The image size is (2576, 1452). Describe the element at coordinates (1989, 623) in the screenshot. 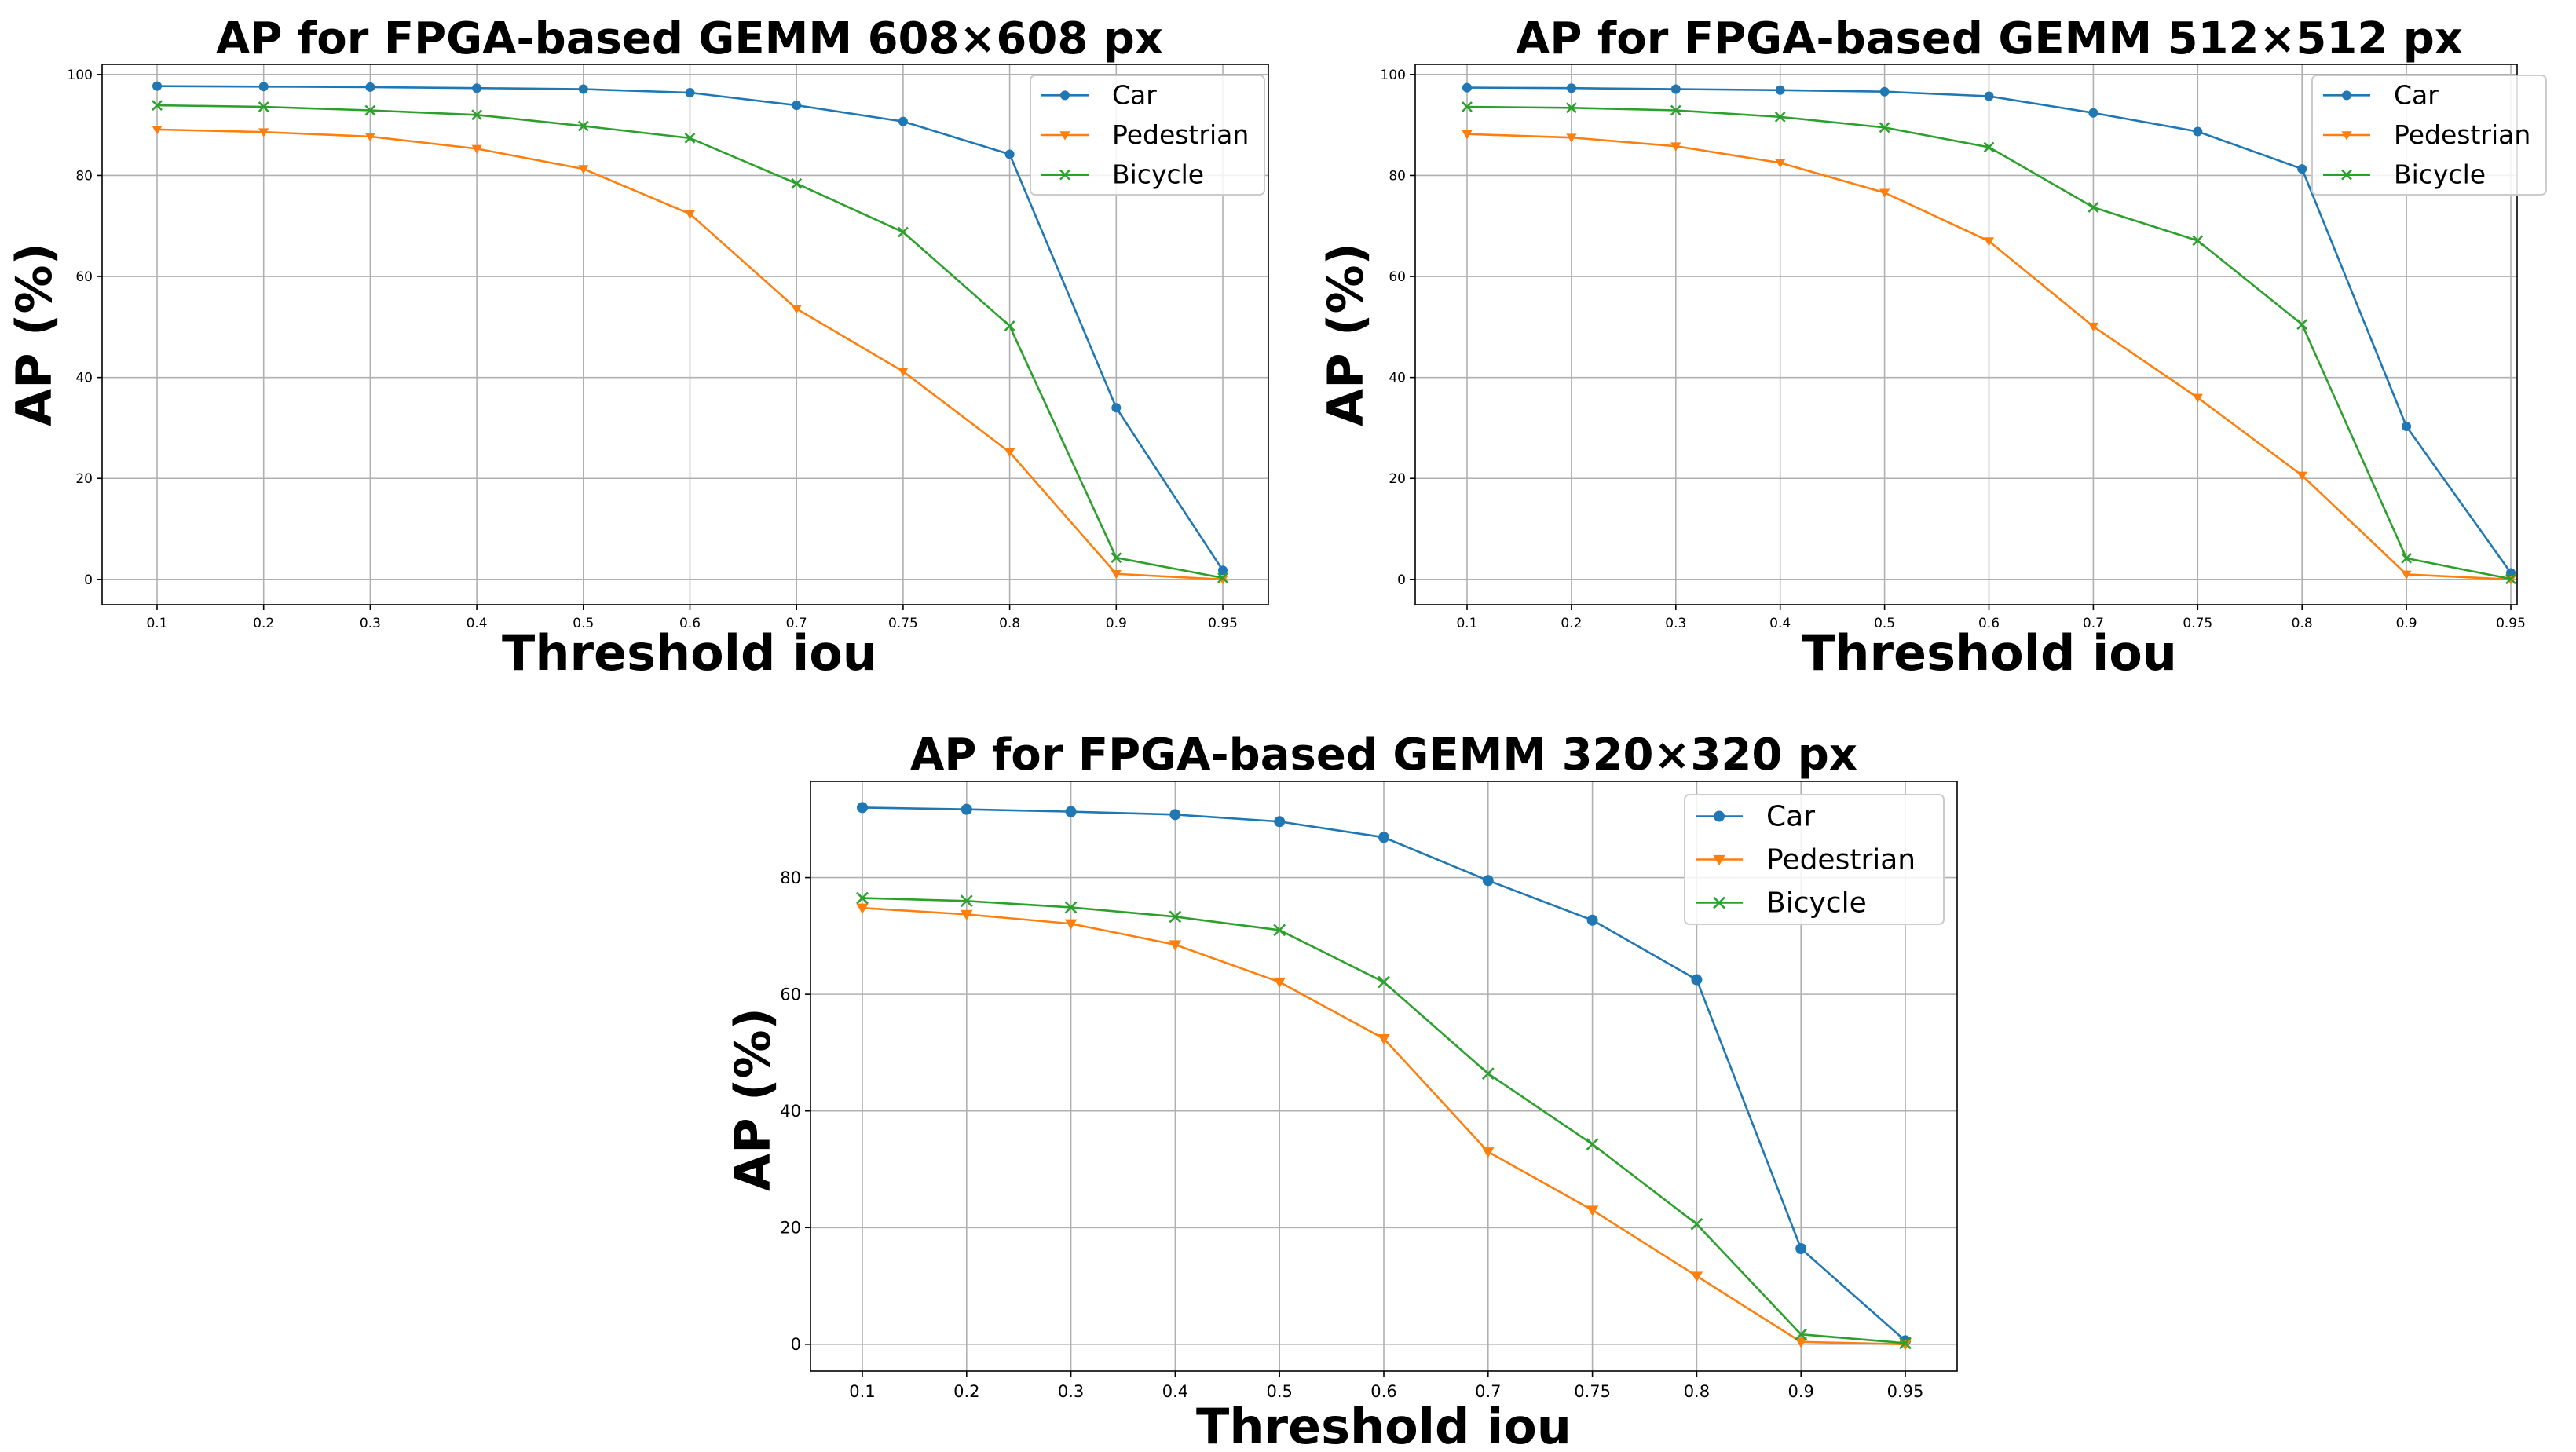

I see `x-tick-label: 0.6` at that location.